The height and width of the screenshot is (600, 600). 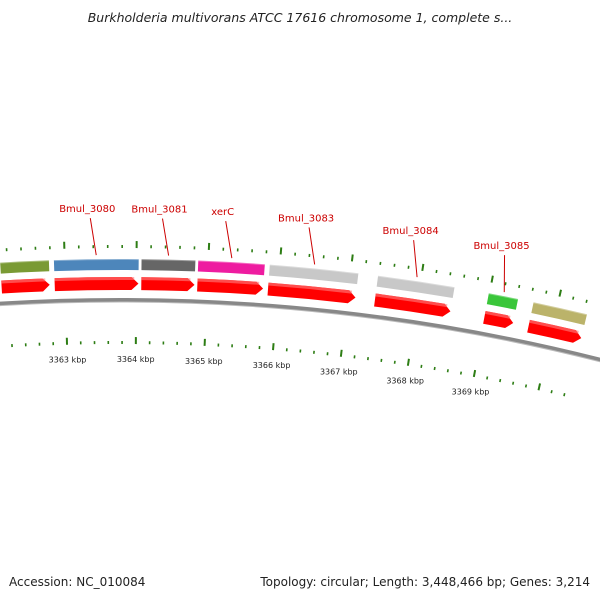 I want to click on chromosome-backbone, so click(x=300, y=330).